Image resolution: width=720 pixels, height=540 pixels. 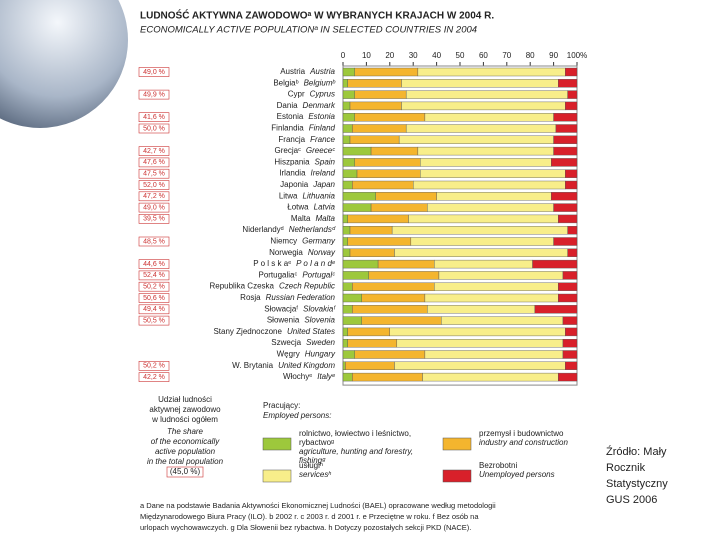 I want to click on country-label: Finlandia Finland, so click(x=303, y=128).